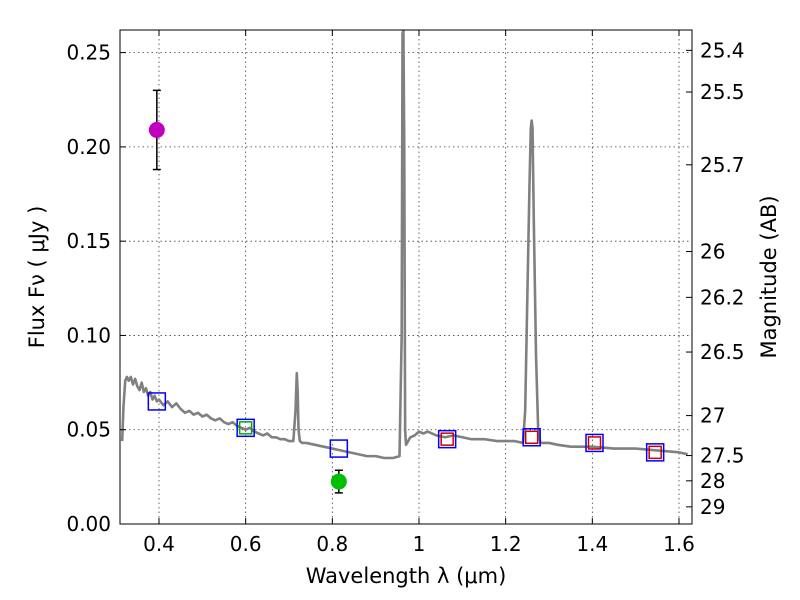 This screenshot has height=600, width=800. Describe the element at coordinates (712, 481) in the screenshot. I see `mag-tick-label: 28` at that location.